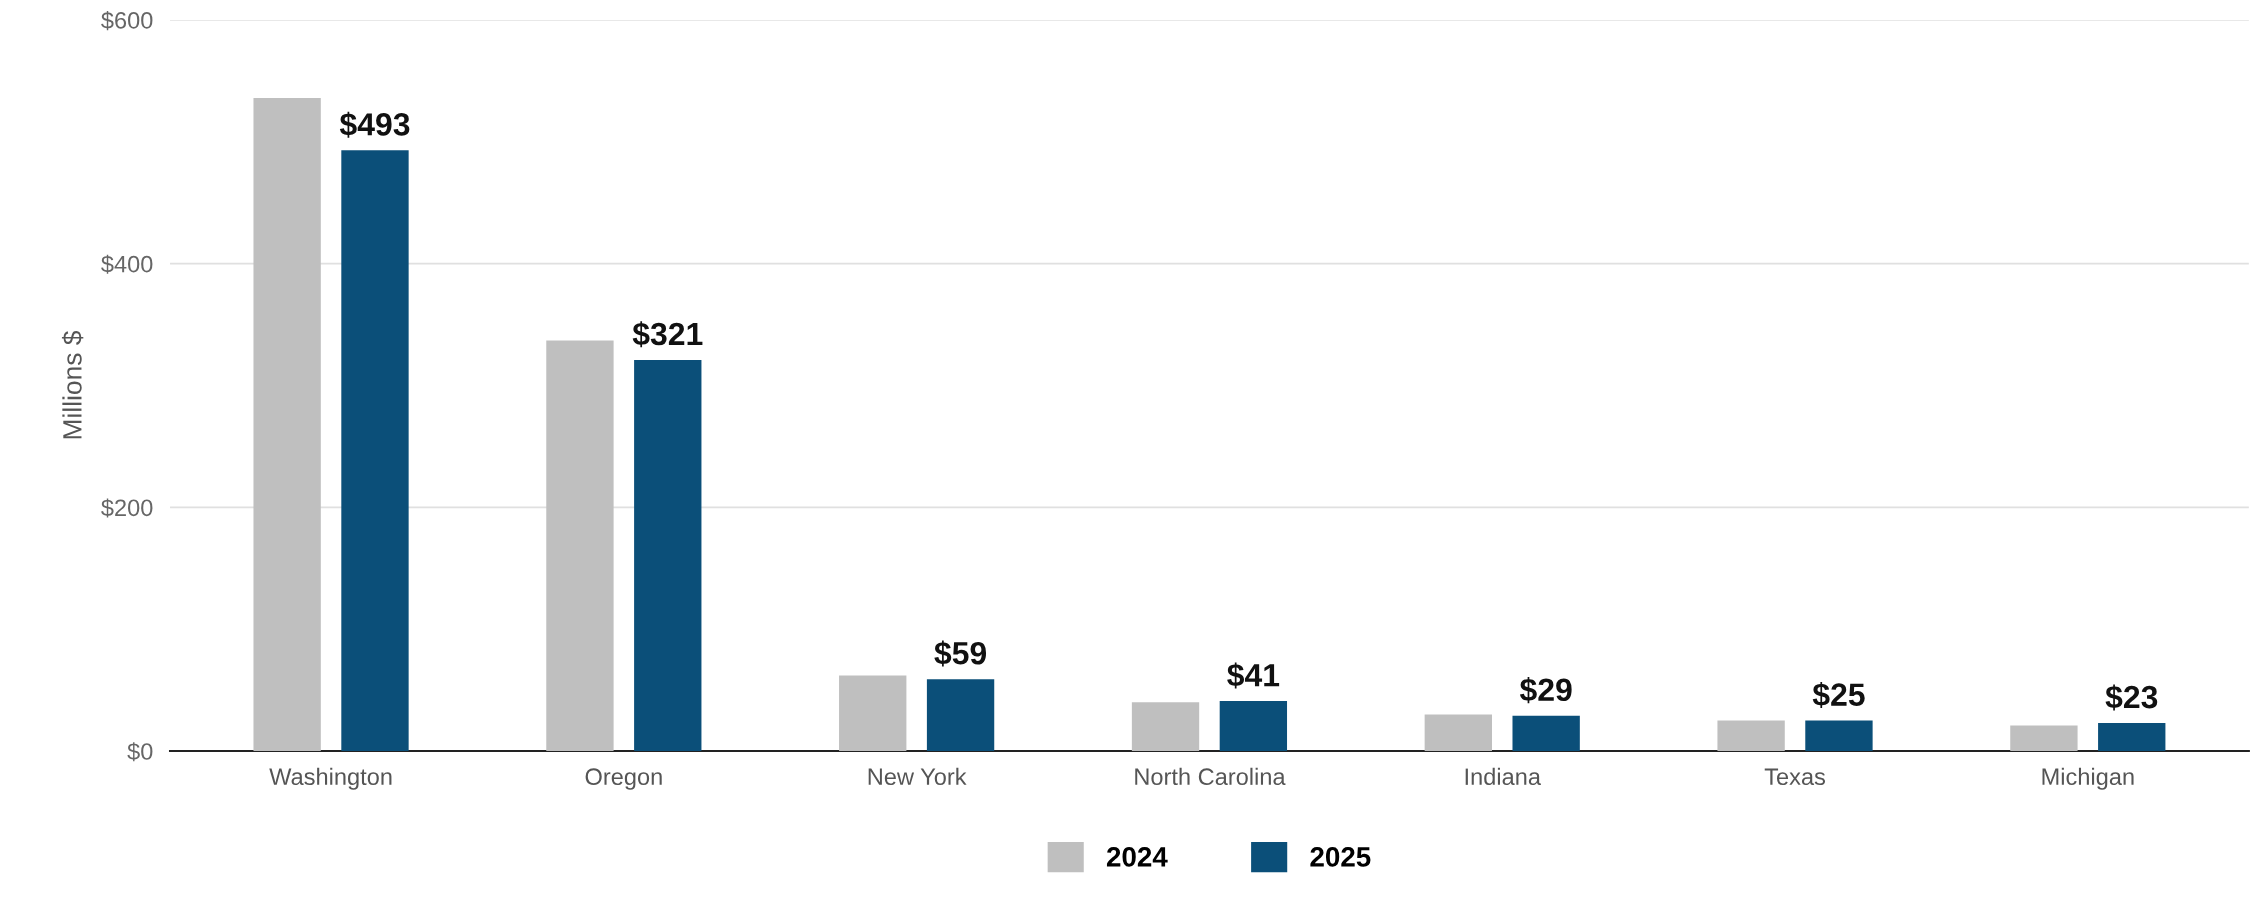 Image resolution: width=2267 pixels, height=906 pixels. I want to click on data-label: $493, so click(374, 124).